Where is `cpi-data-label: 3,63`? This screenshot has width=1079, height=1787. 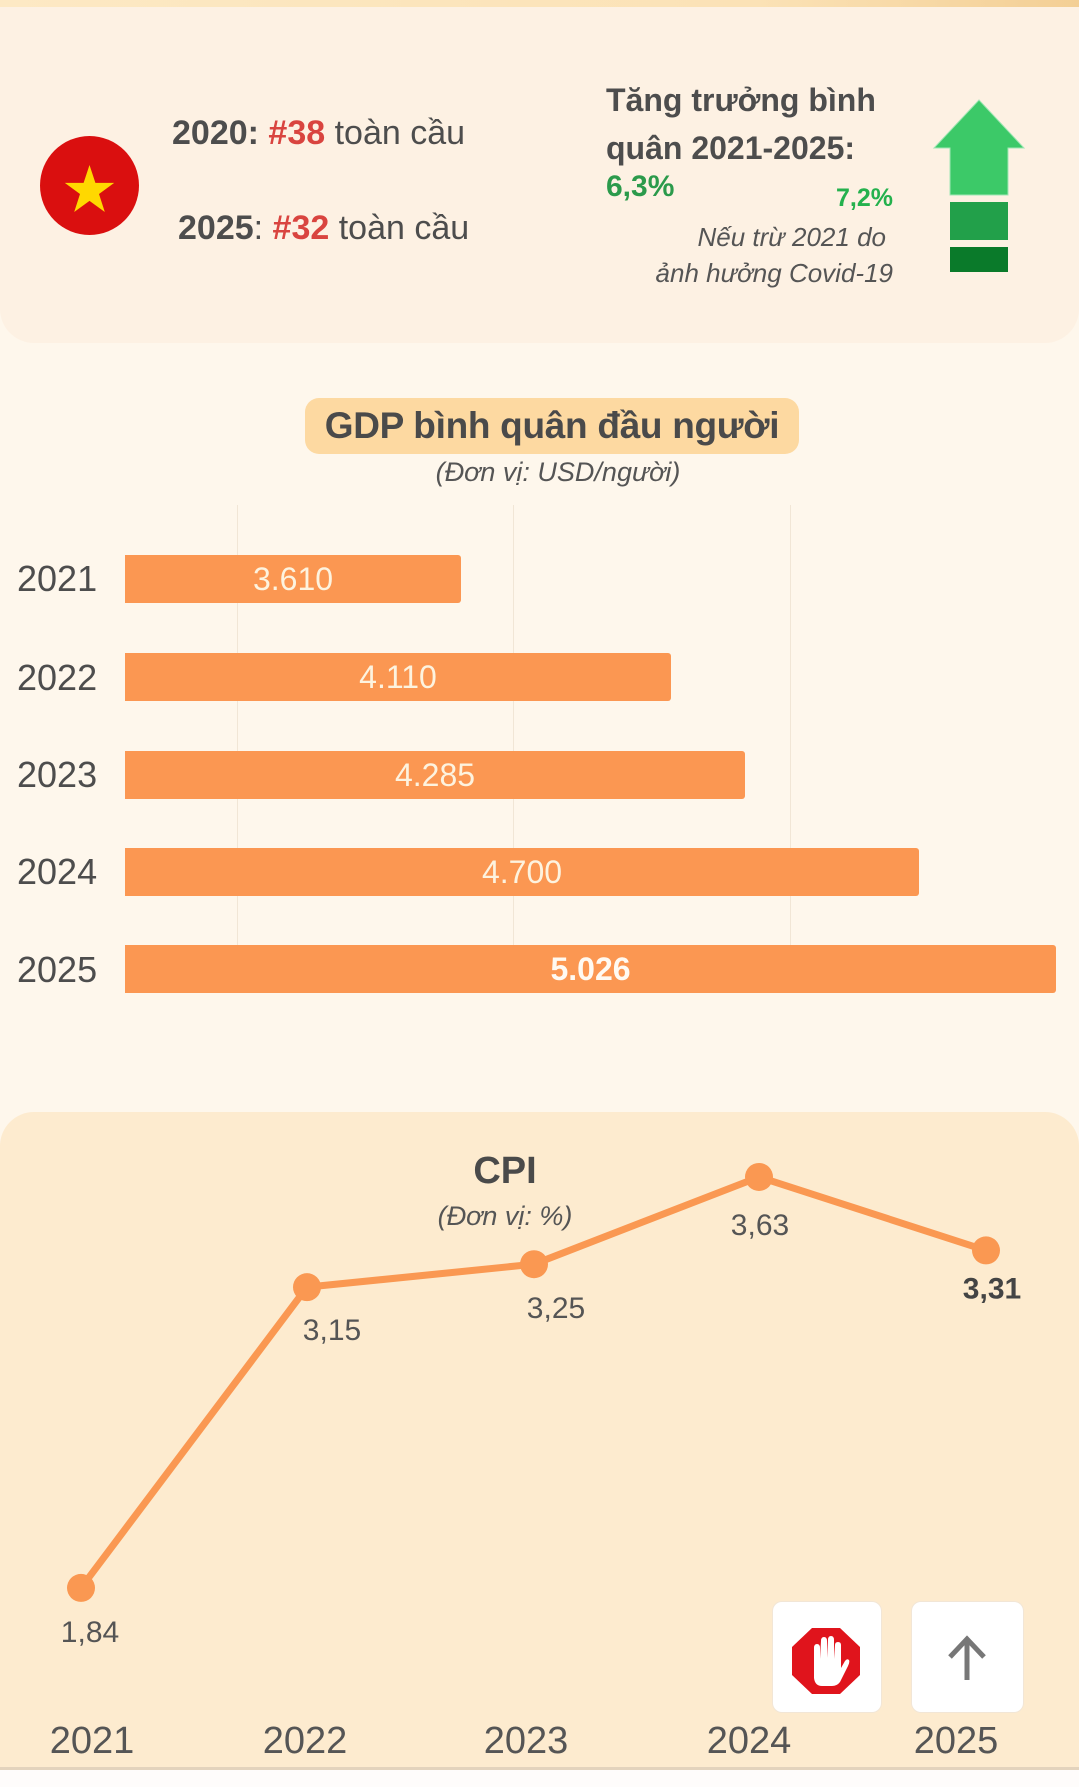
cpi-data-label: 3,63 is located at coordinates (760, 1225).